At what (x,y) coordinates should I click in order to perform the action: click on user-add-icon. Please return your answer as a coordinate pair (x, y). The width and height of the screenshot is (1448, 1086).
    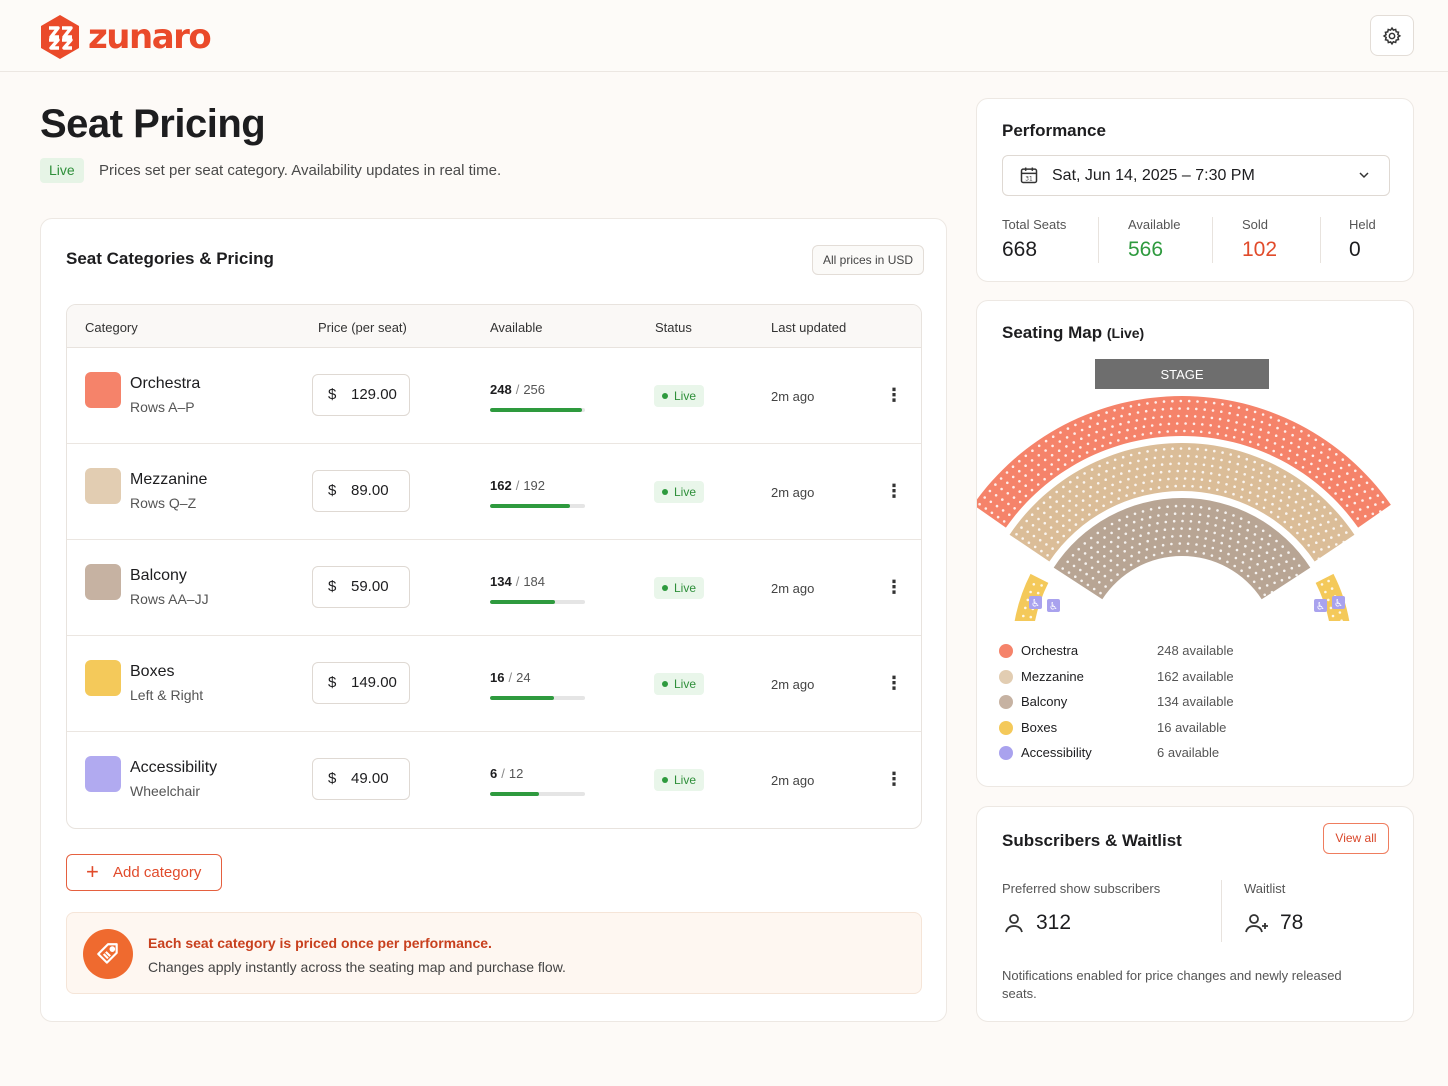
    Looking at the image, I should click on (1256, 923).